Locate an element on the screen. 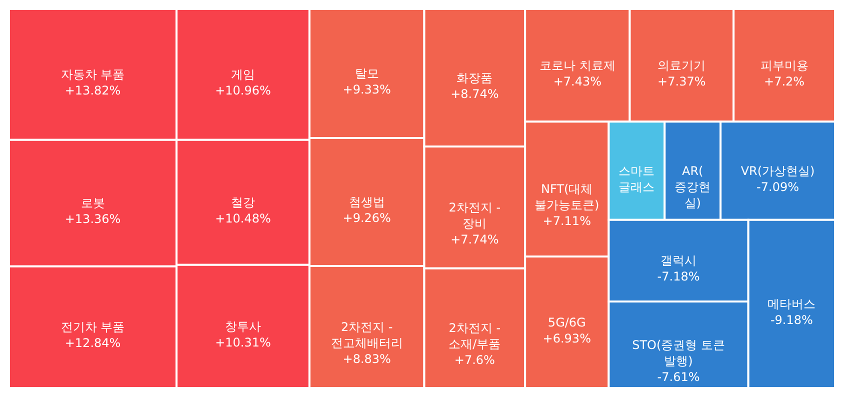 The image size is (842, 395). category-label: 탈모 is located at coordinates (366, 73).